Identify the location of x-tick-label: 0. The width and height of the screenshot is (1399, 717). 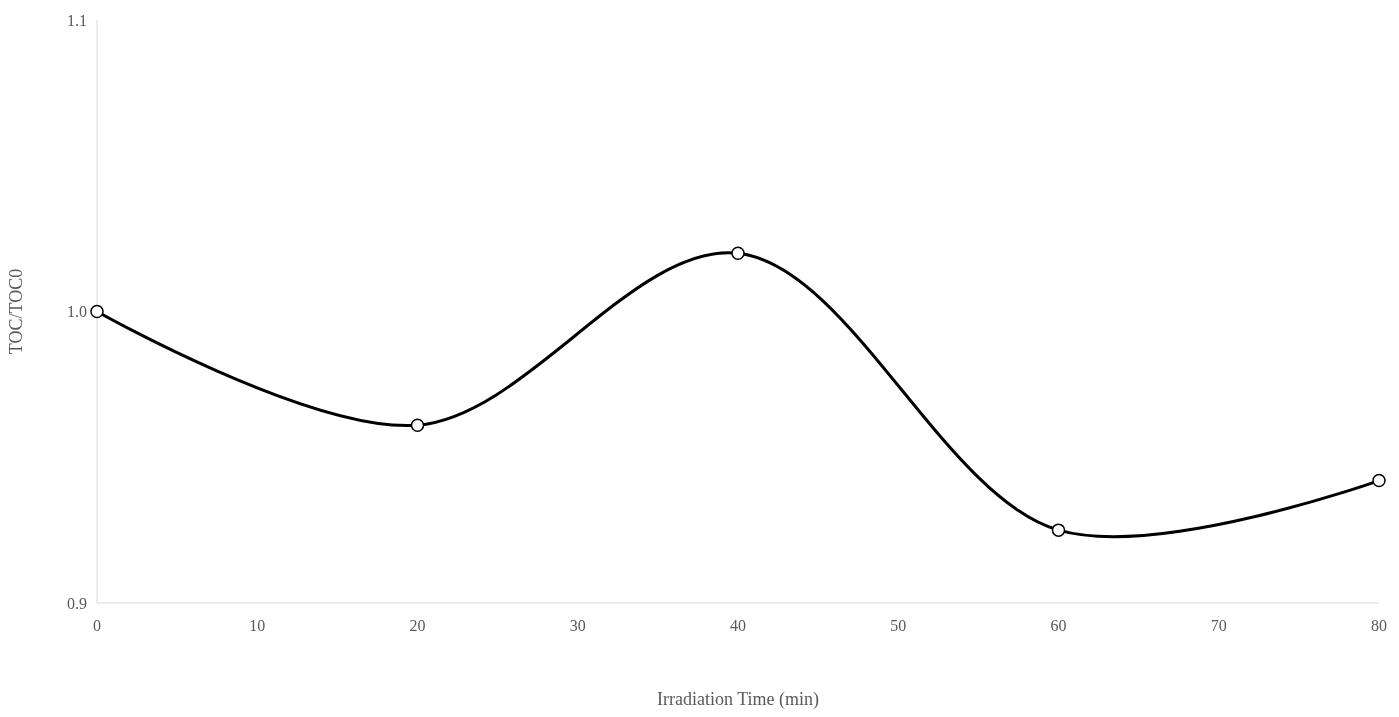
(97, 625).